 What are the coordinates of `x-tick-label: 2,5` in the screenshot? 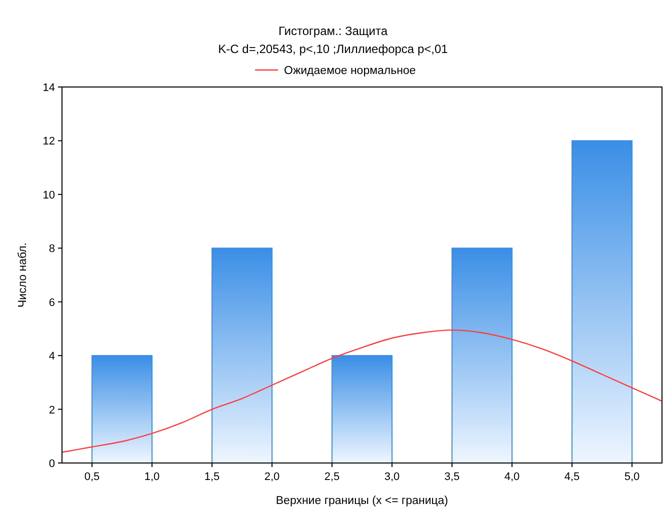 It's located at (332, 477).